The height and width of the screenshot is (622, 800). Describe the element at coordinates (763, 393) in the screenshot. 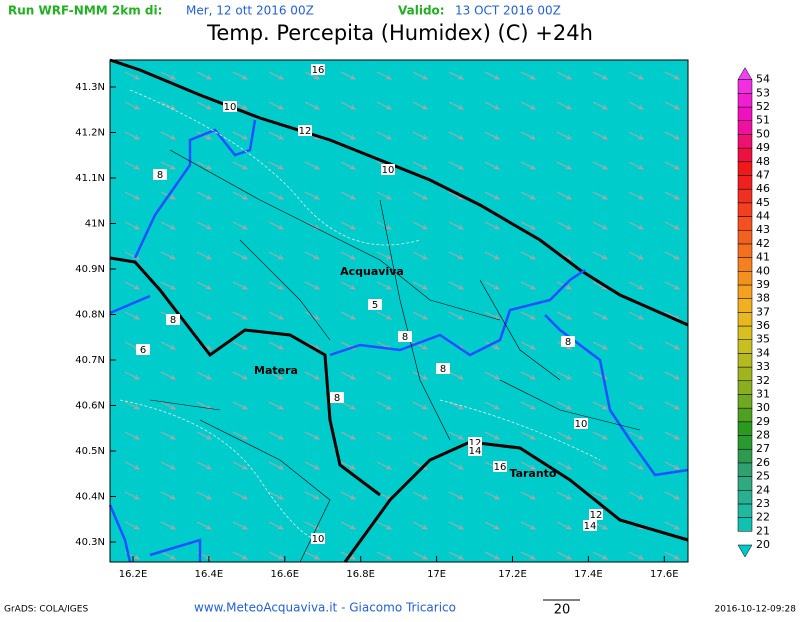

I see `colorbar-label: 31` at that location.